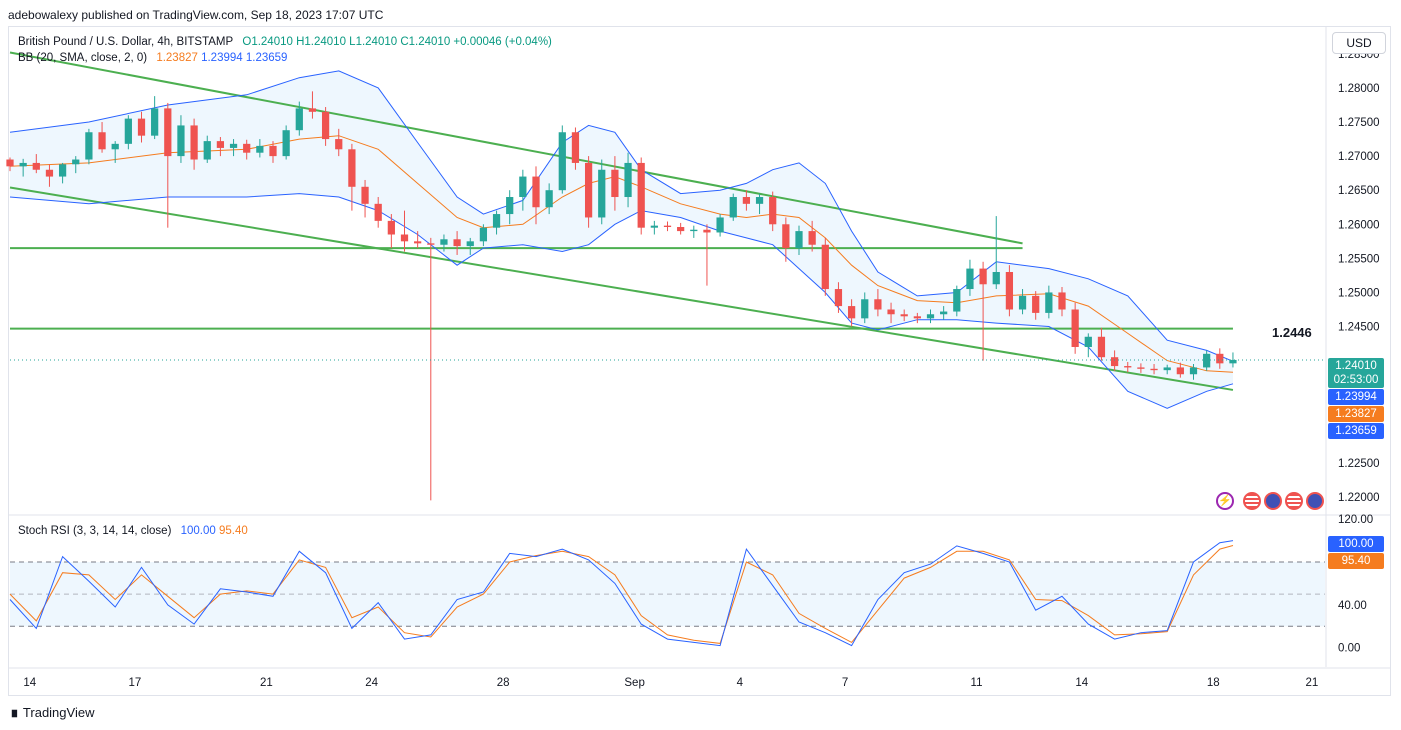  Describe the element at coordinates (371, 683) in the screenshot. I see `time-tick-label: 24` at that location.